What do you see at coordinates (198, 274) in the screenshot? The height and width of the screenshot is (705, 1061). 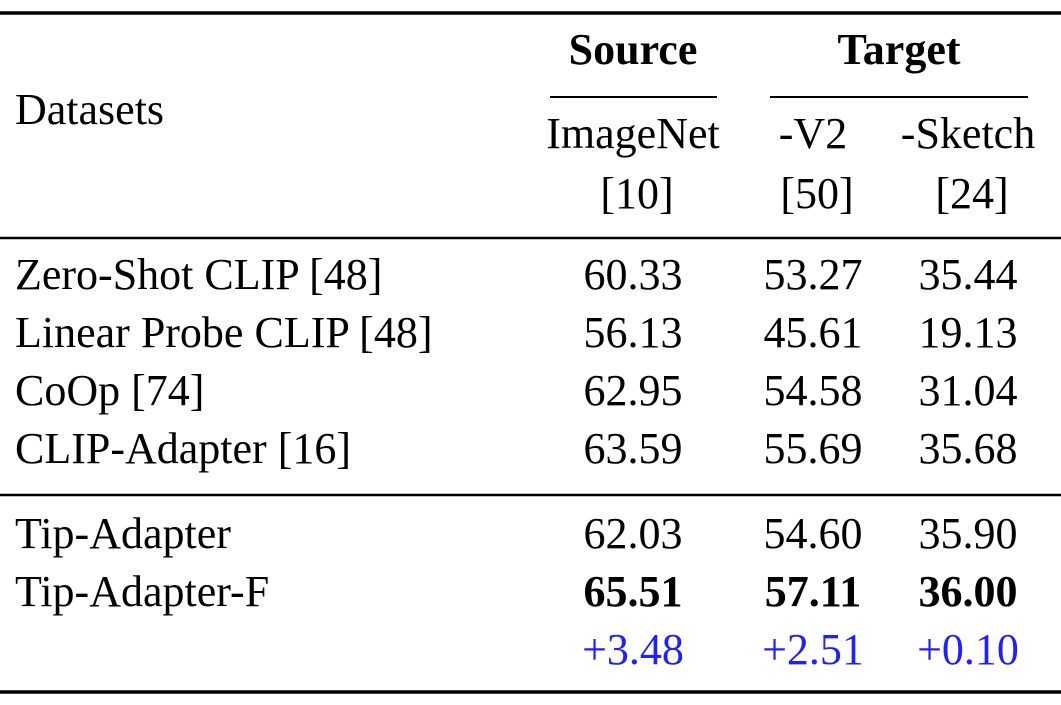 I see `method-name: Zero-Shot CLIP [48]` at bounding box center [198, 274].